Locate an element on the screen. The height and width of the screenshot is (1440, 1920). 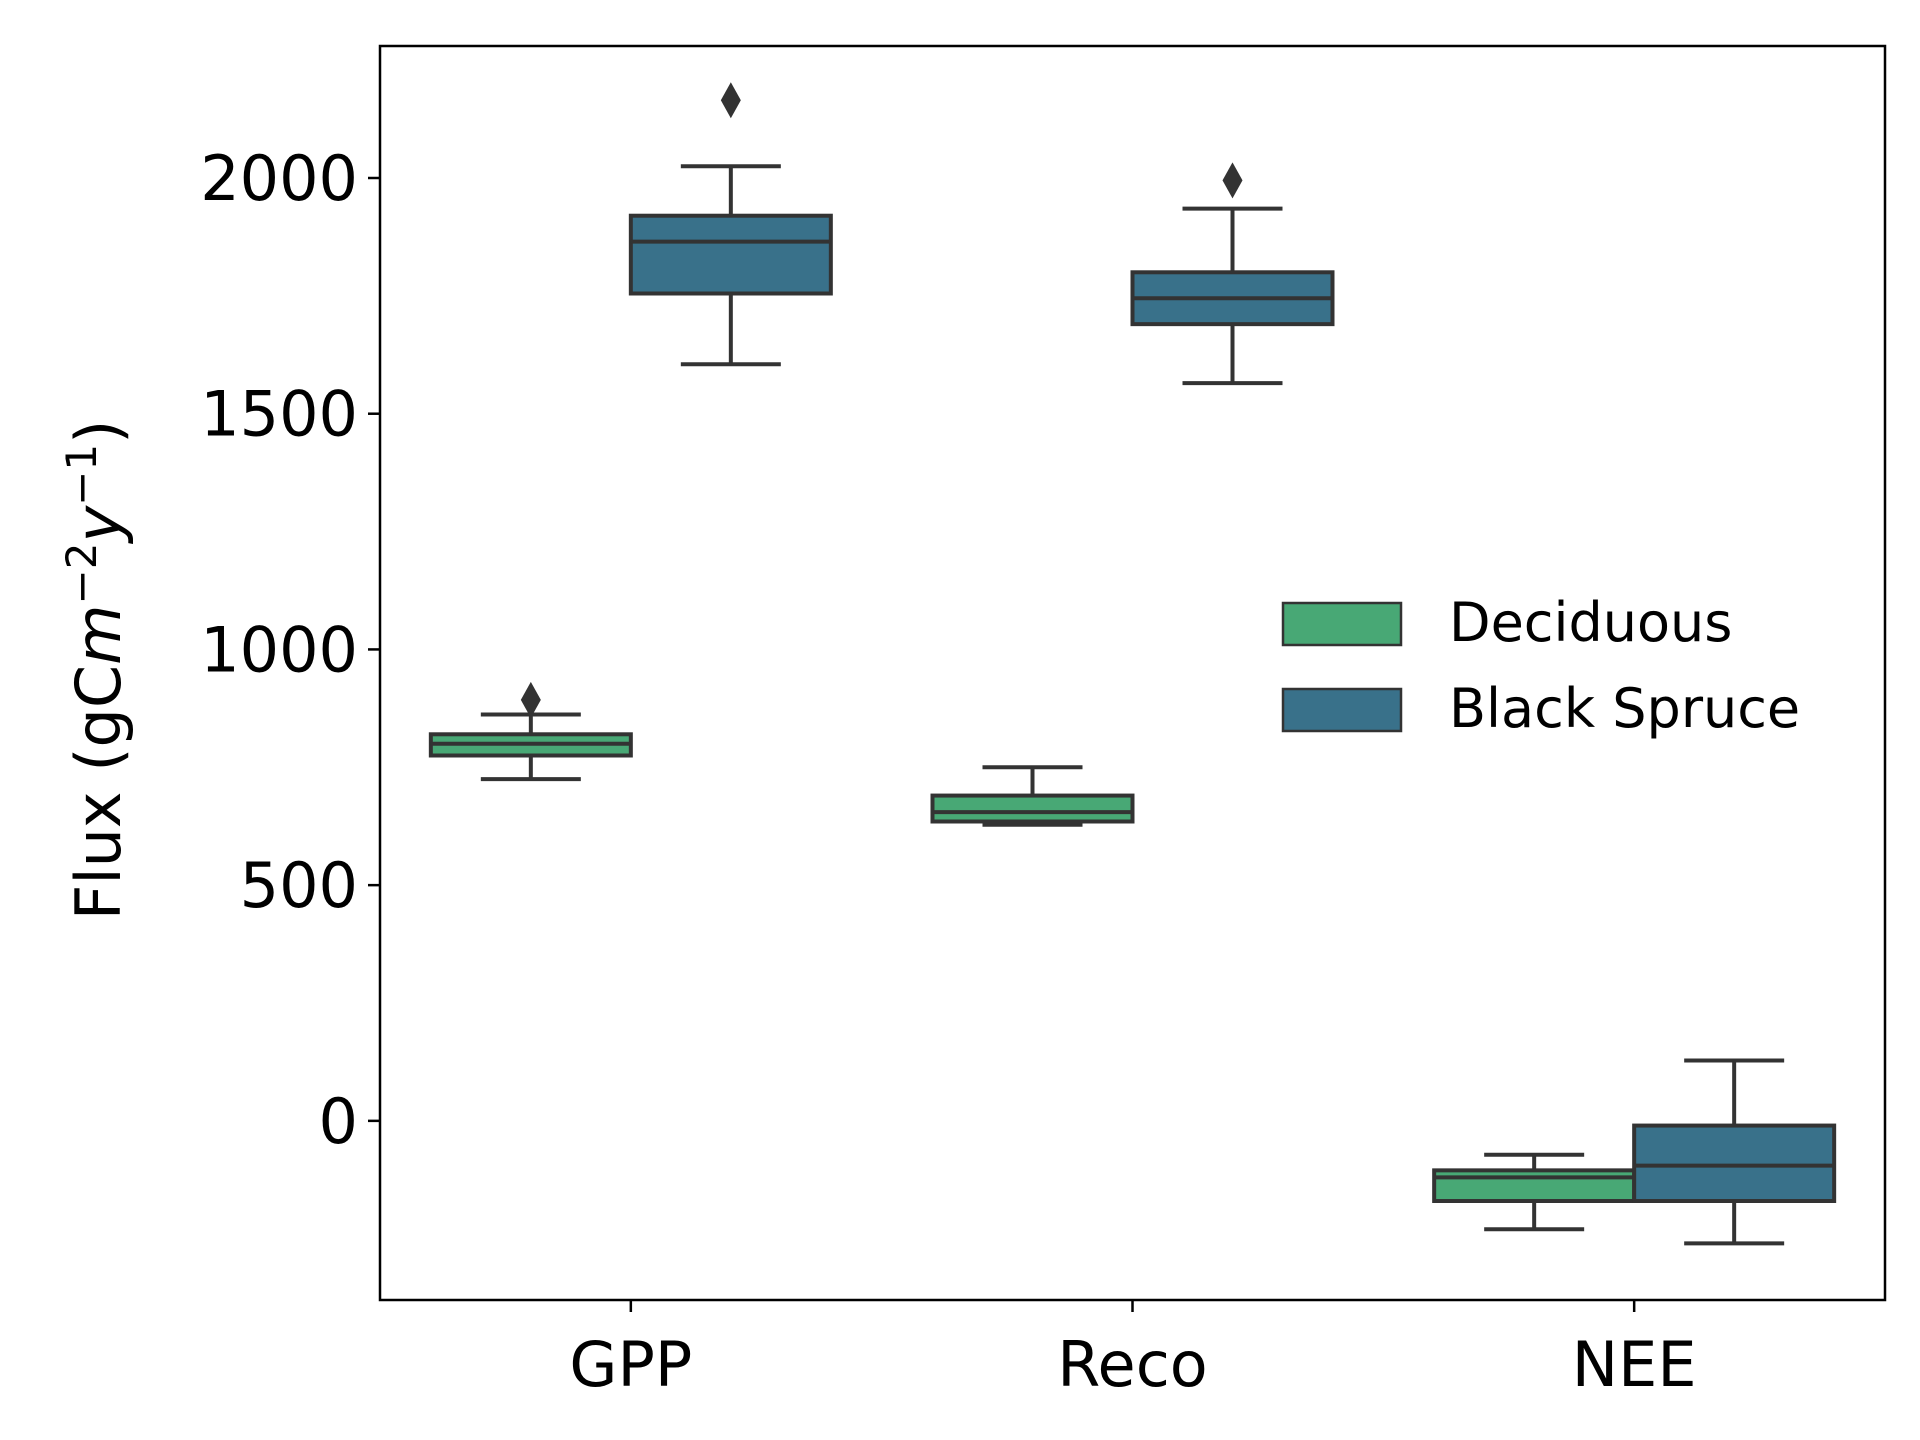
y-axis: 0 500 1000 1500 2000 is located at coordinates (290, 650).